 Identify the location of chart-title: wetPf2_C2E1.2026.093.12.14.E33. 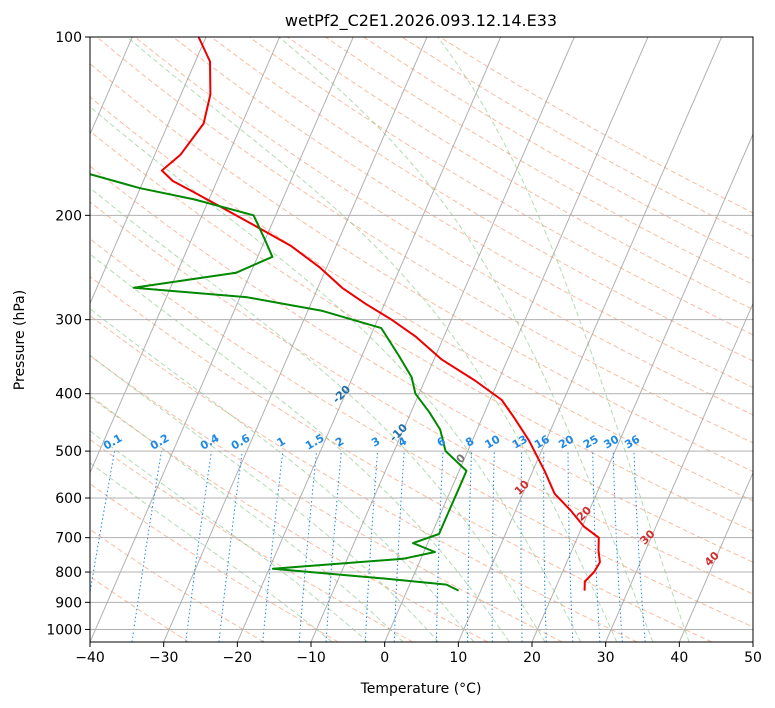
(421, 21).